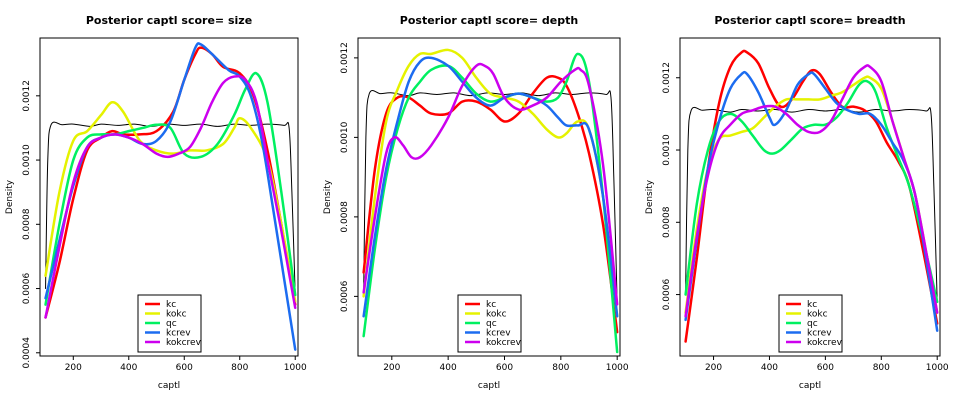 Image resolution: width=960 pixels, height=400 pixels. I want to click on chart-title: Posterior captl score= breadth, so click(809, 20).